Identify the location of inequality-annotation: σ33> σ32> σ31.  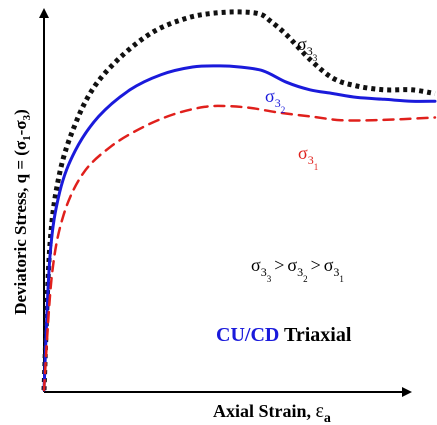
(297, 269).